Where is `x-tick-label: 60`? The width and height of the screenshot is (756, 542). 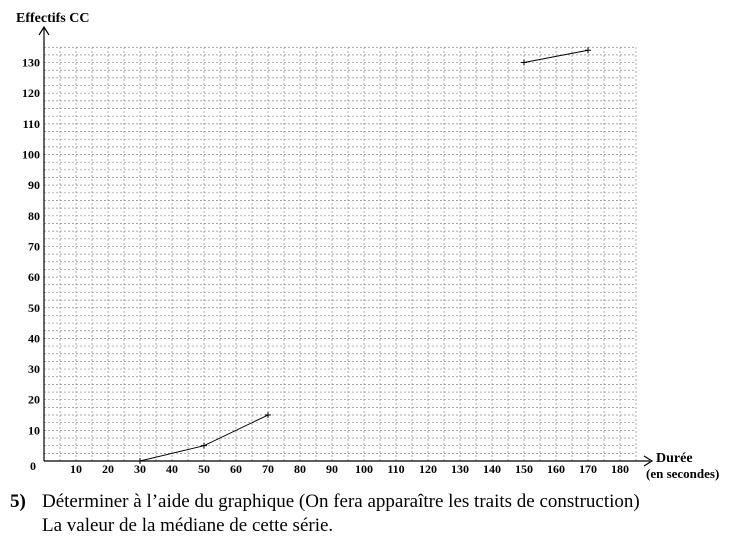
x-tick-label: 60 is located at coordinates (236, 469).